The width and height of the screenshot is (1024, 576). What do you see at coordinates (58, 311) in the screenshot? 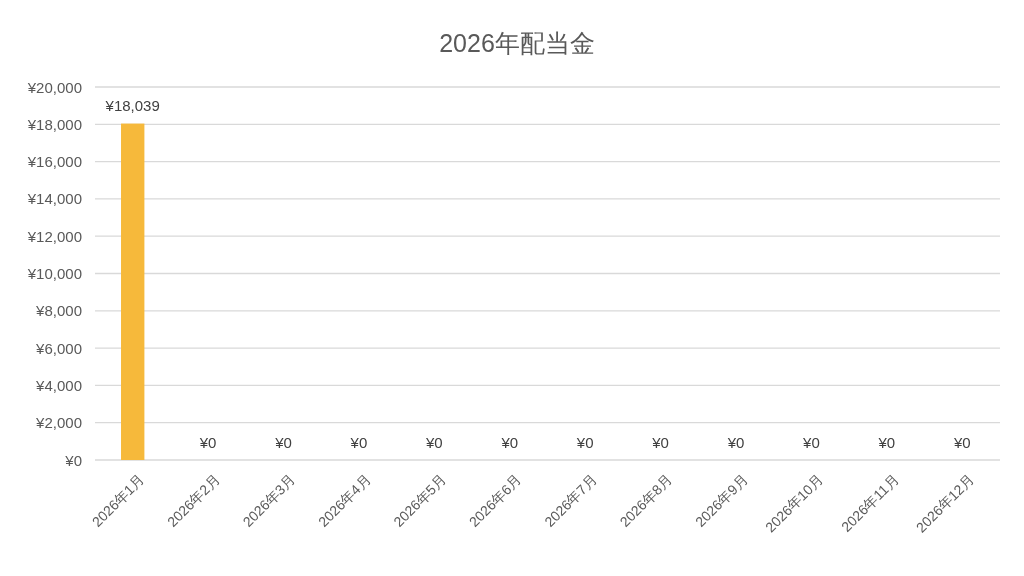
I see `y-tick-label: ¥8,000` at bounding box center [58, 311].